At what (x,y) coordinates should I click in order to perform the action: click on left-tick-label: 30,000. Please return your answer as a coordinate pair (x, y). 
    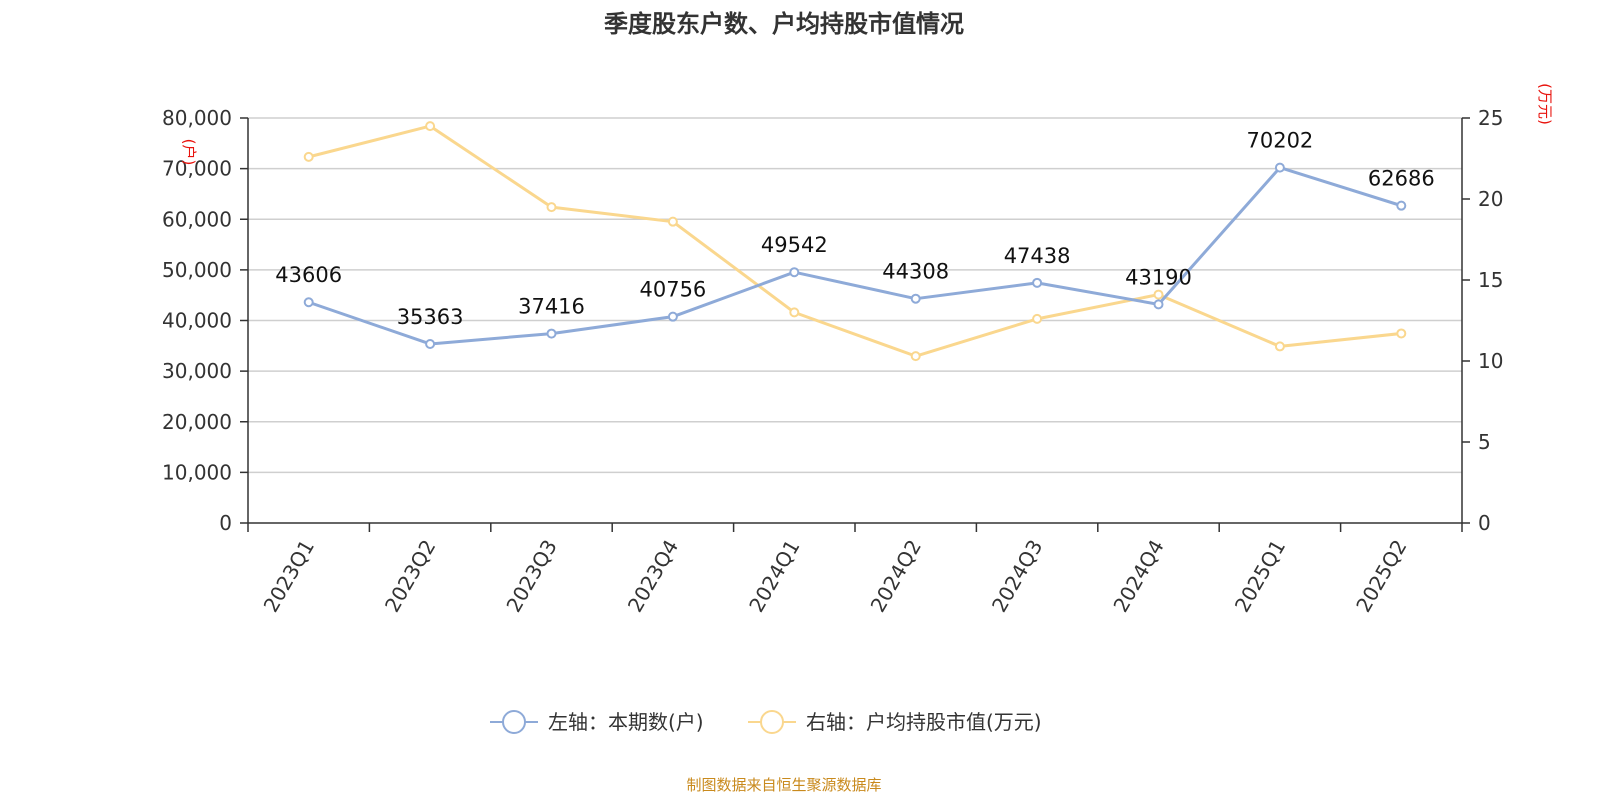
    Looking at the image, I should click on (197, 371).